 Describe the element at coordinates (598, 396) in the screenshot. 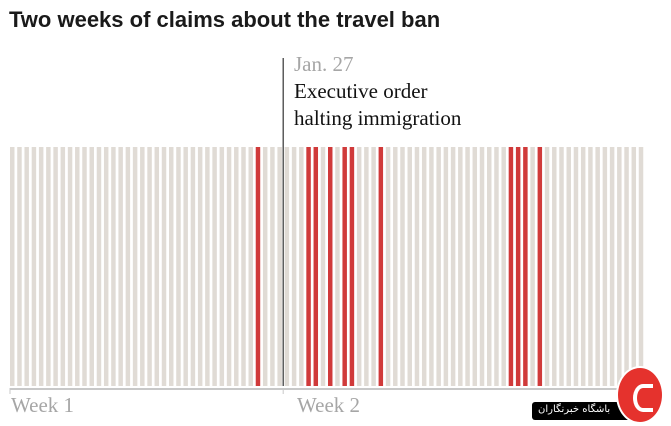

I see `watermark-logo: باشگاه خبرنگاران` at that location.